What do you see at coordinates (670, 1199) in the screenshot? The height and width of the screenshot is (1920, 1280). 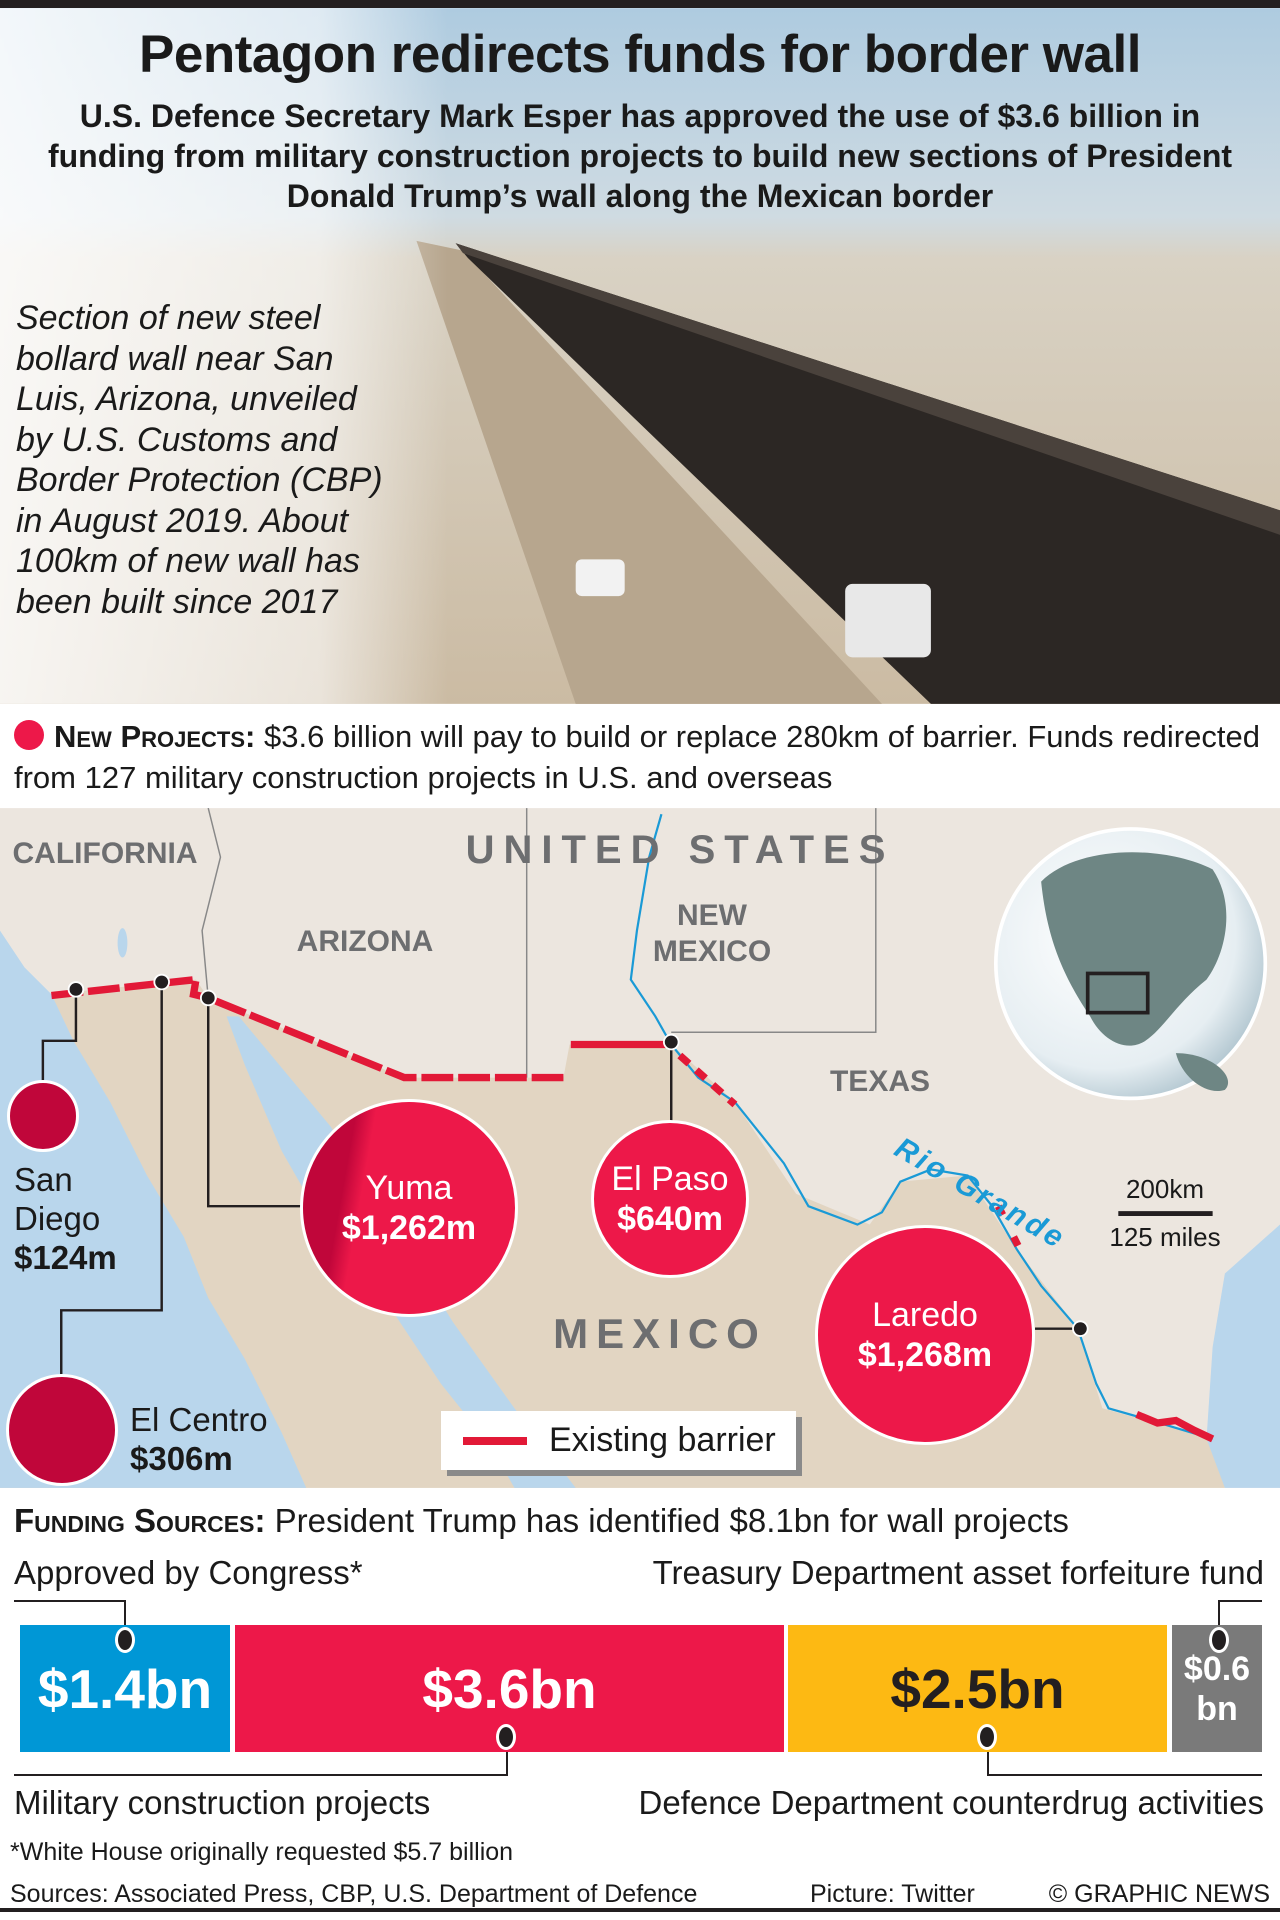 I see `el-paso-circle: El Paso $640m` at bounding box center [670, 1199].